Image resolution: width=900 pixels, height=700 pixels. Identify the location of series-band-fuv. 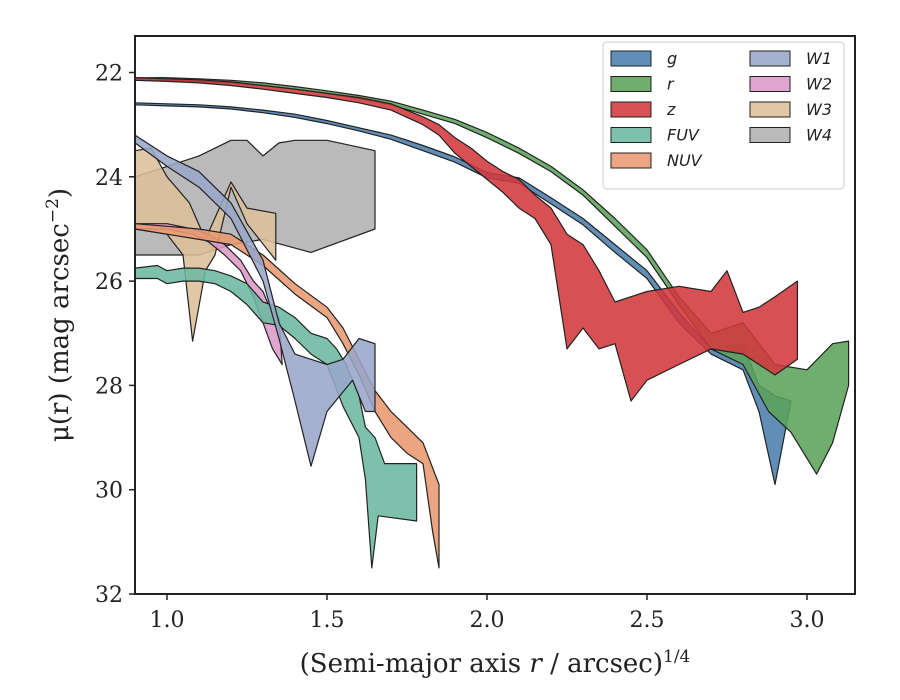
(276, 416).